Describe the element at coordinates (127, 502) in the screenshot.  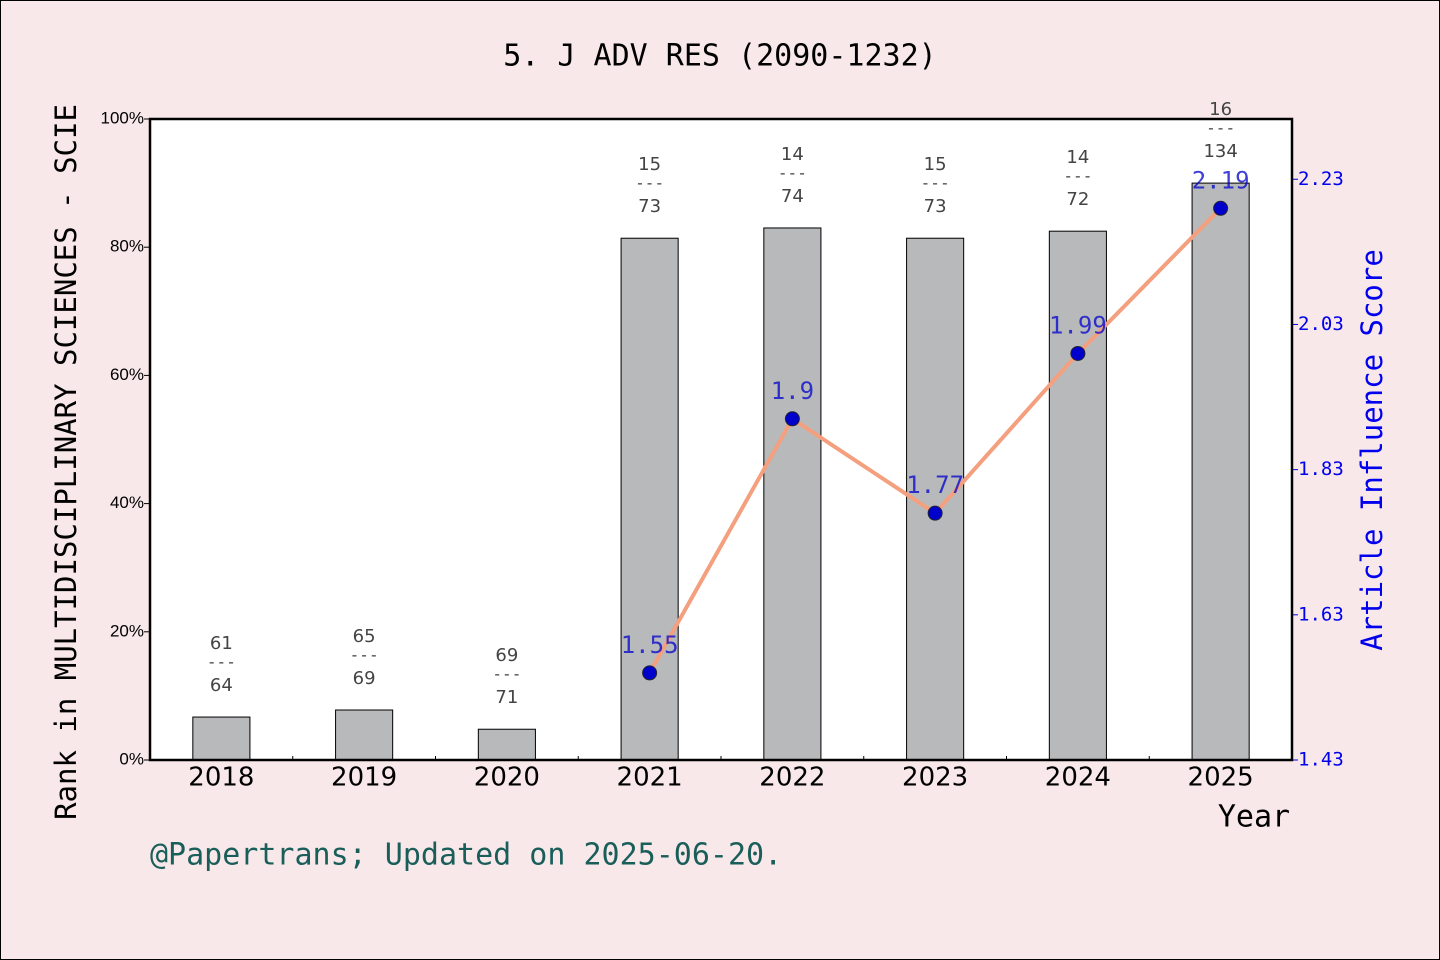
I see `y-tick-label: 40%` at that location.